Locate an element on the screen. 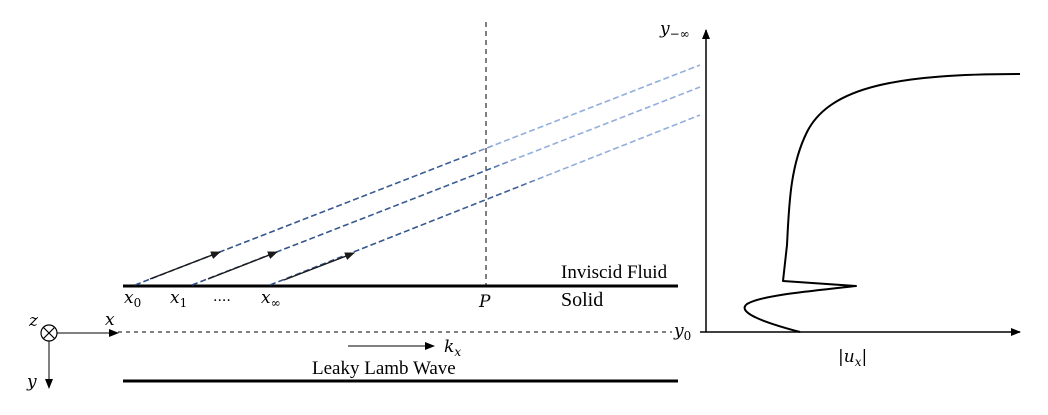 The image size is (1048, 415). coord-x-label: x is located at coordinates (110, 320).